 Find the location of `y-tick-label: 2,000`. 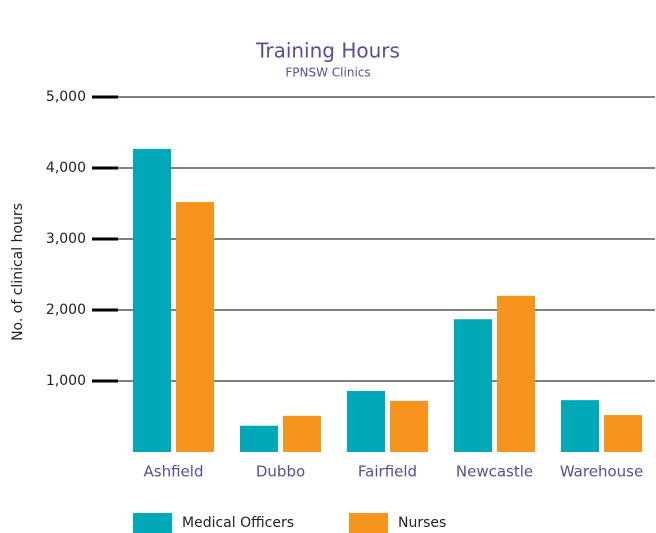

y-tick-label: 2,000 is located at coordinates (66, 310).